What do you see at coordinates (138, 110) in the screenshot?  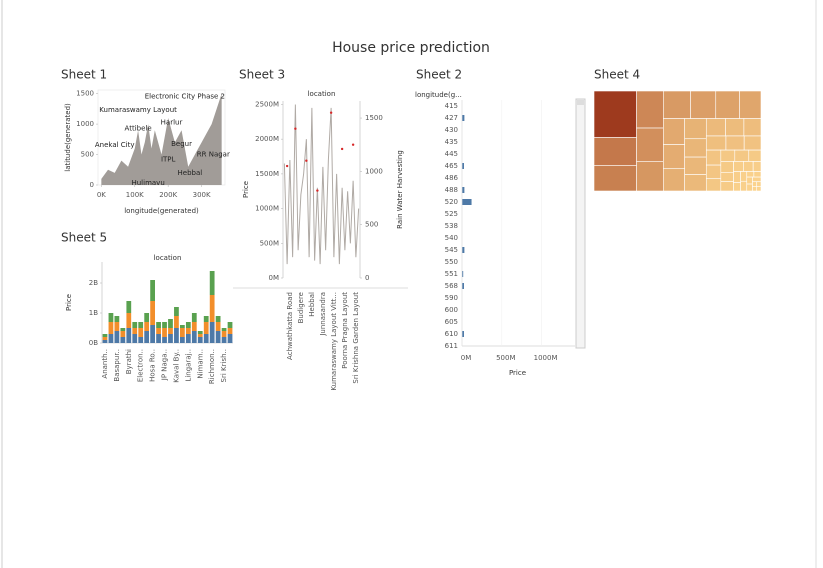 I see `annotation: Kumaraswamy Layout` at bounding box center [138, 110].